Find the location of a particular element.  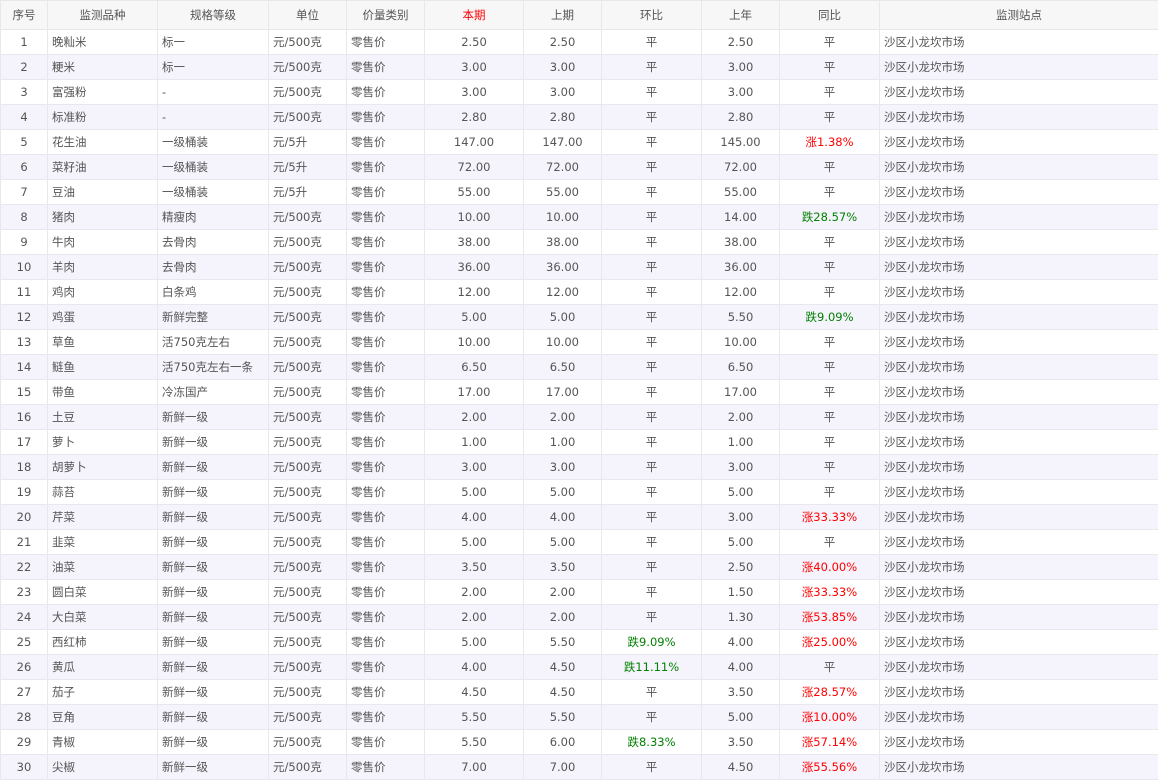

cell-item: 蒜苔 is located at coordinates (103, 492).